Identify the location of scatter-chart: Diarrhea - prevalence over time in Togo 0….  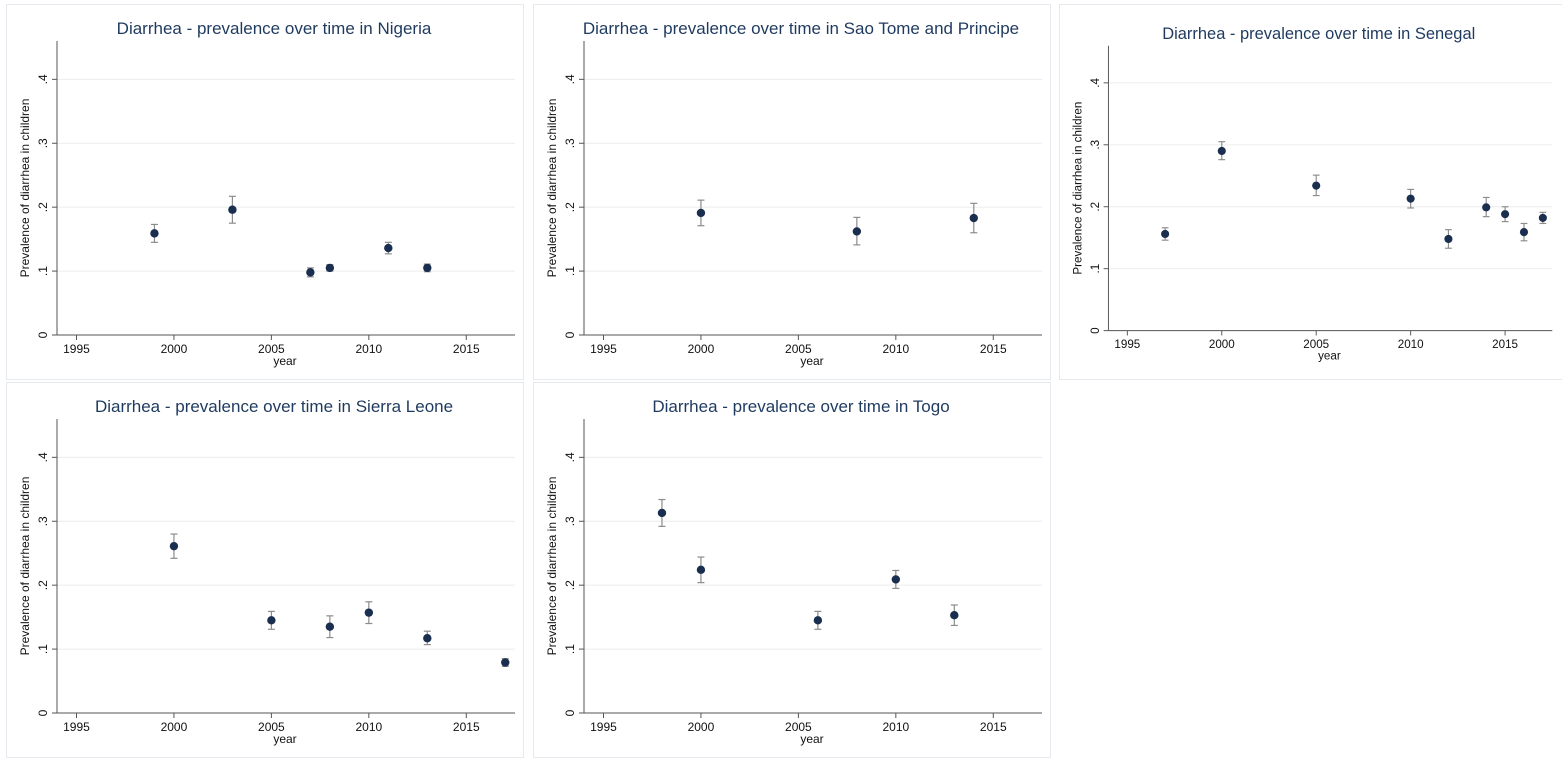
(793, 571).